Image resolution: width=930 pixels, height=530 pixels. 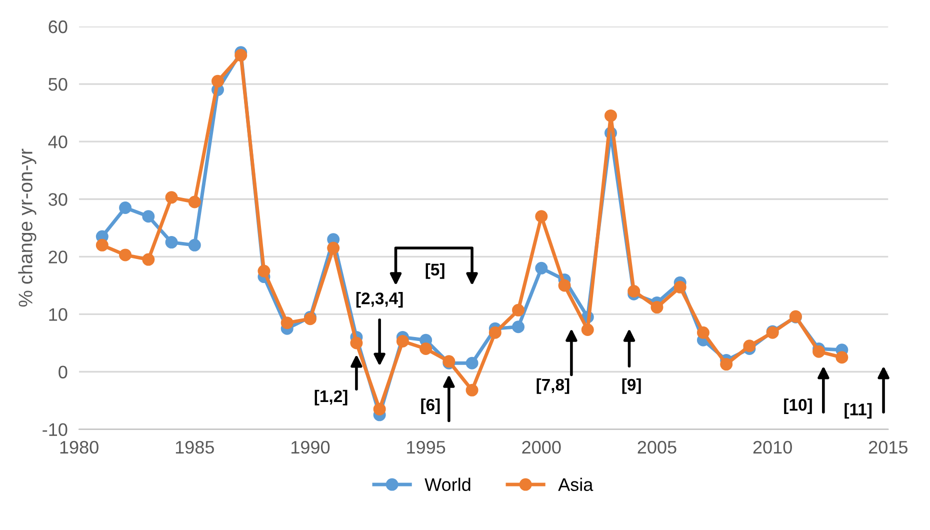 I want to click on x-tick-label: 1985, so click(x=195, y=447).